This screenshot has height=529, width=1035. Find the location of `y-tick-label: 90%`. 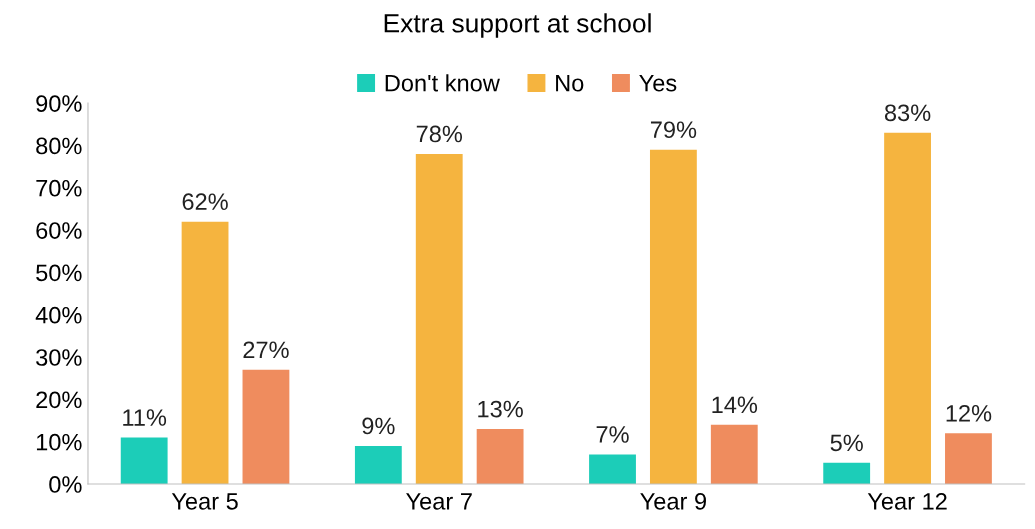

y-tick-label: 90% is located at coordinates (59, 103).